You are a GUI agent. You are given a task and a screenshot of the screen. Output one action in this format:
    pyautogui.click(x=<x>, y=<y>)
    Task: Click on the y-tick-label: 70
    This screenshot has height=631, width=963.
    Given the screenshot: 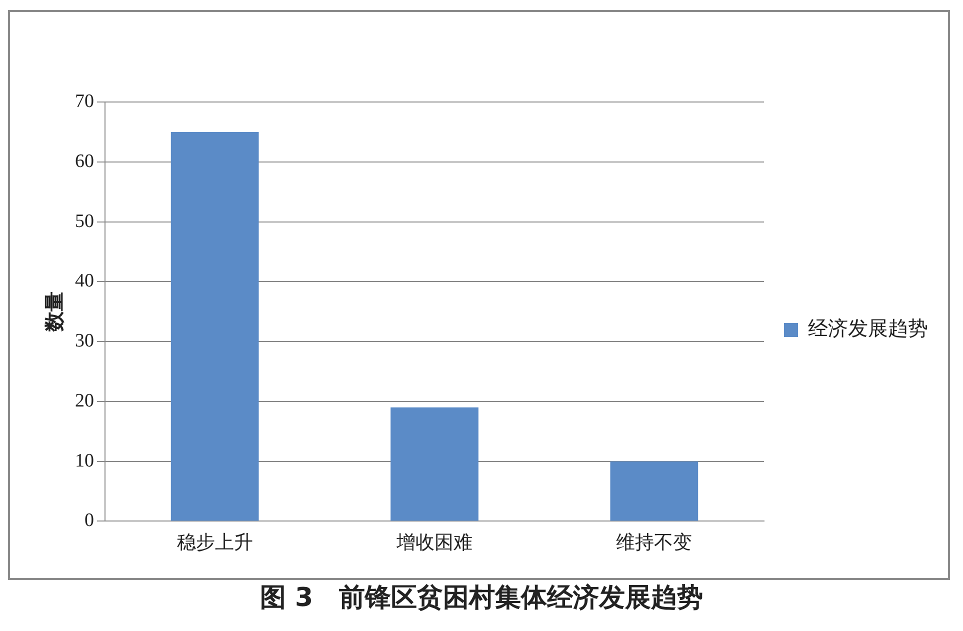 What is the action you would take?
    pyautogui.click(x=84, y=101)
    